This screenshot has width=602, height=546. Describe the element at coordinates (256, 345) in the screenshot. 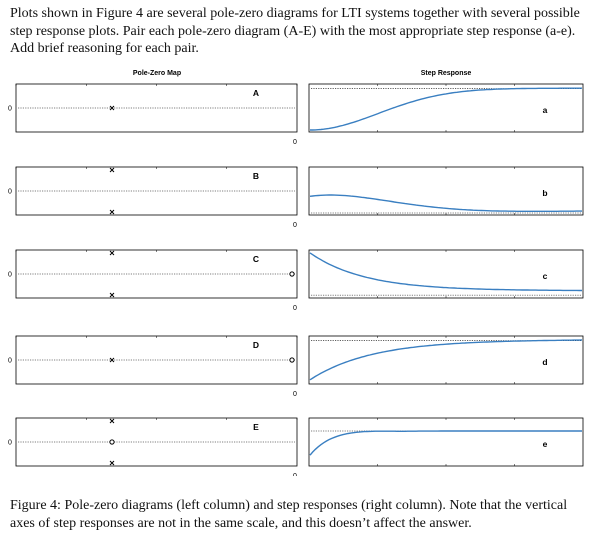

I see `pole-zero-panel-label: D` at that location.